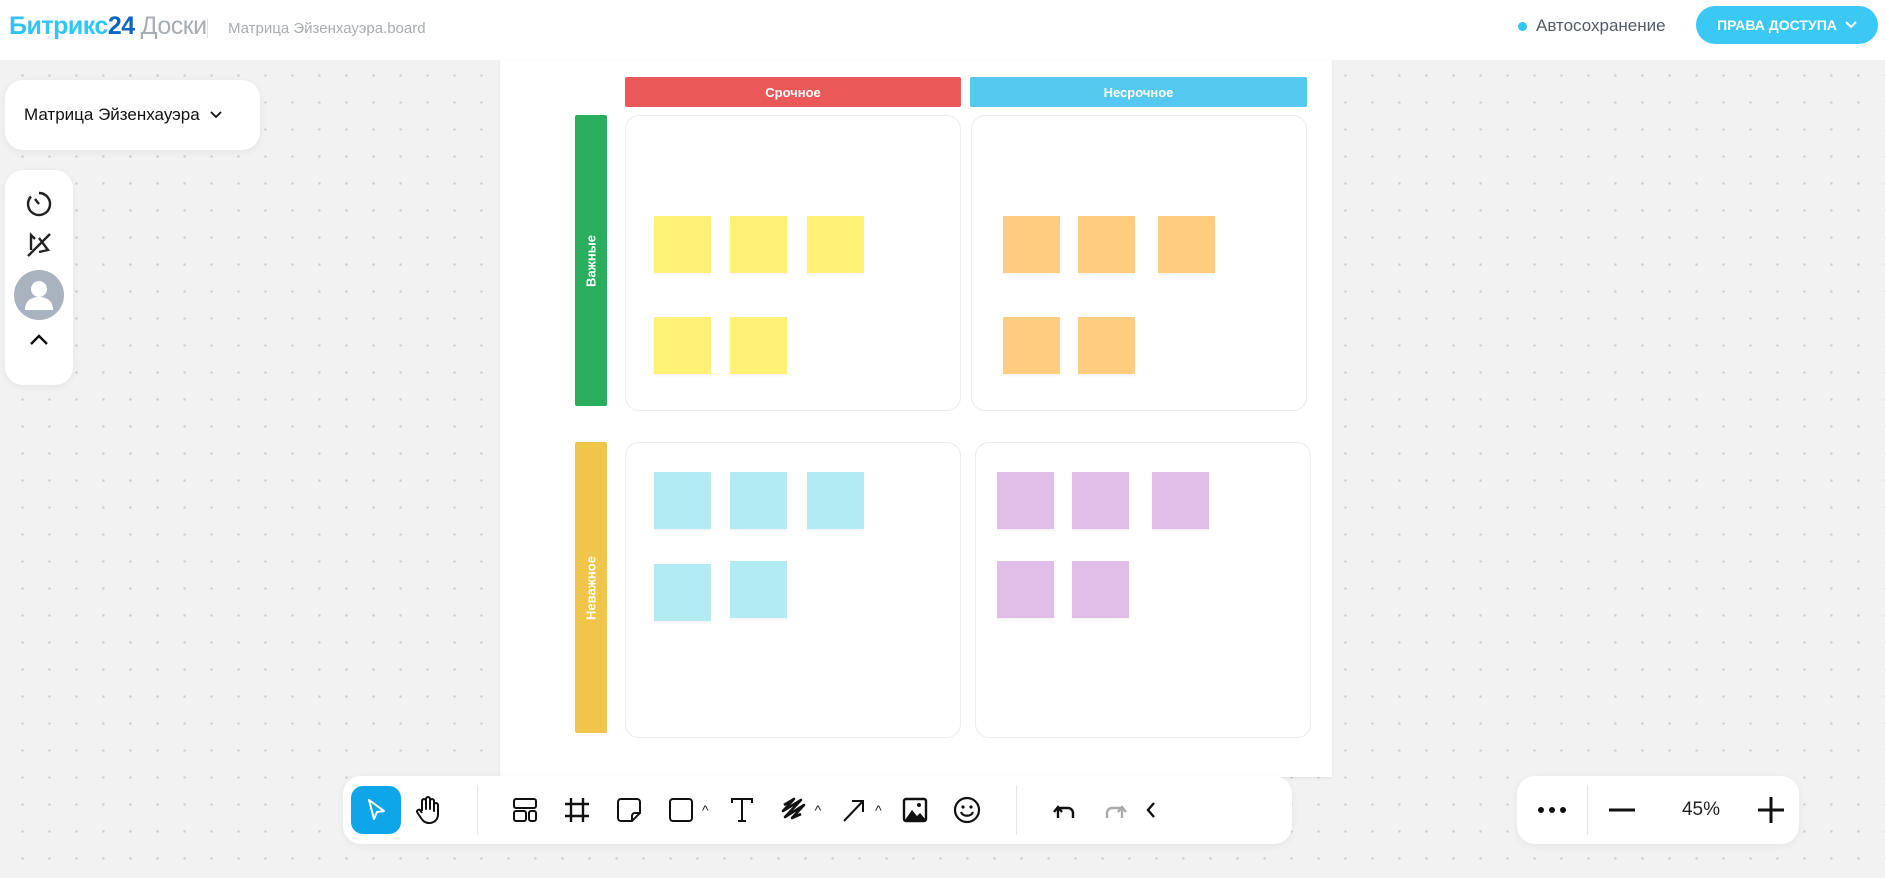 The width and height of the screenshot is (1885, 878). Describe the element at coordinates (1658, 810) in the screenshot. I see `zoom-panel: 45%` at that location.